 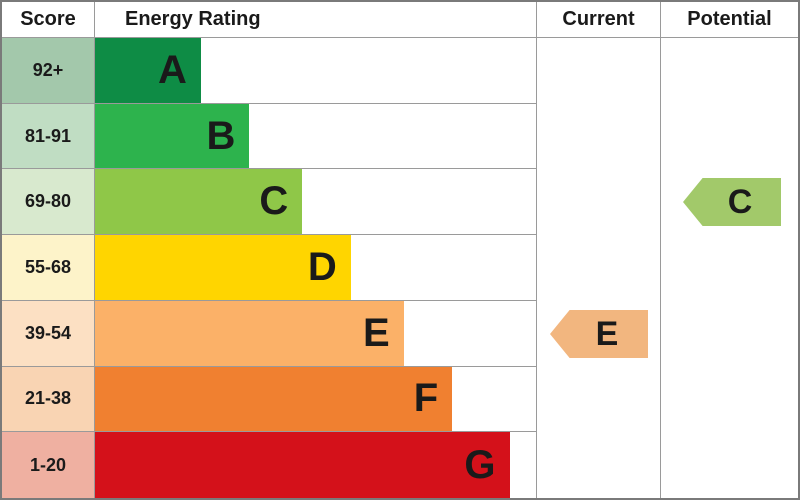 I want to click on current-column: E, so click(x=599, y=268).